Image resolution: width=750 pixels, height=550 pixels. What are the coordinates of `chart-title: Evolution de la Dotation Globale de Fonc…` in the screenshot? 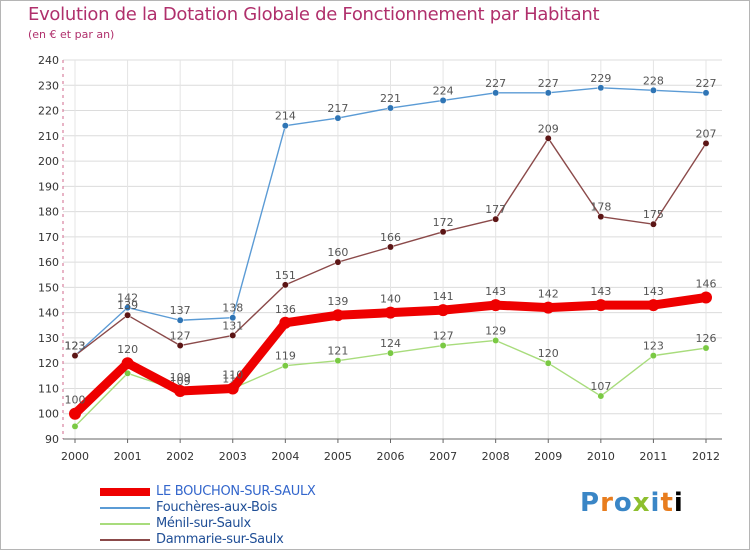 It's located at (314, 14).